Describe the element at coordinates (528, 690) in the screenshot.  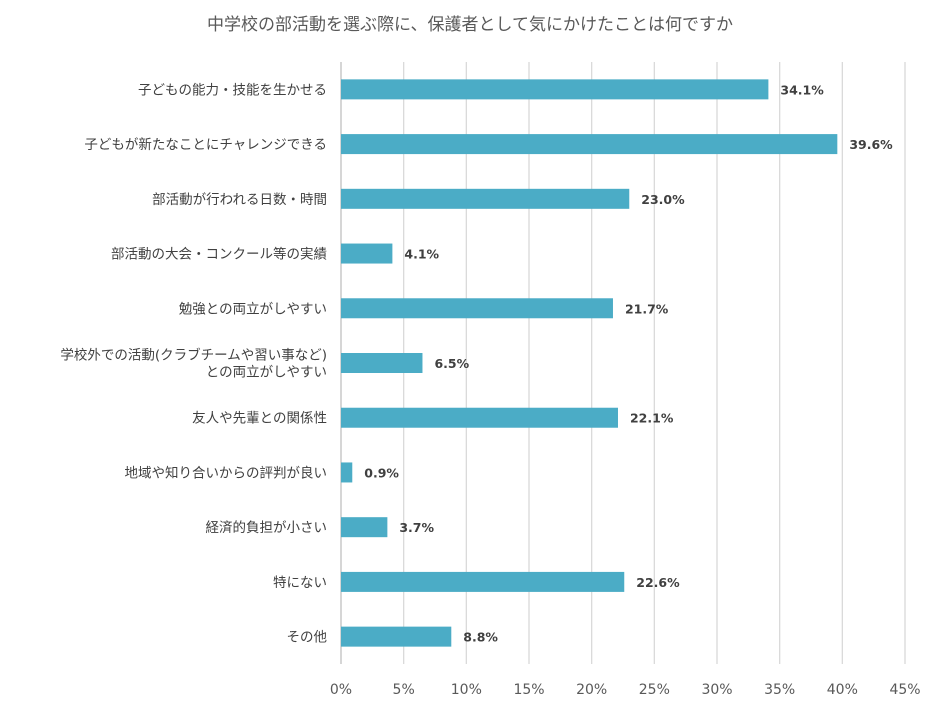
I see `x-tick-label: 15%` at that location.